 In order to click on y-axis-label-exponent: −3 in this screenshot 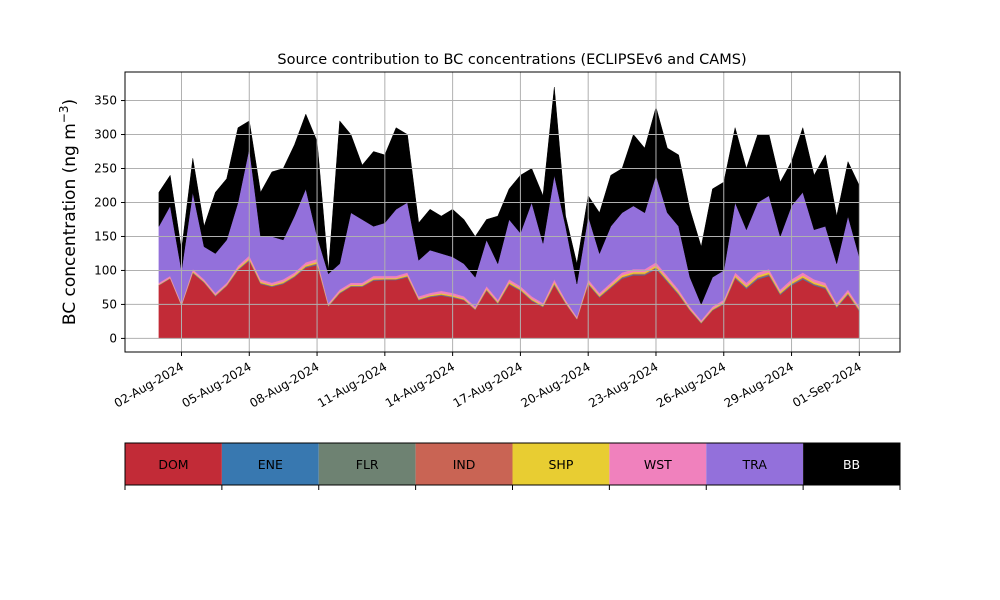, I will do `click(64, 114)`.